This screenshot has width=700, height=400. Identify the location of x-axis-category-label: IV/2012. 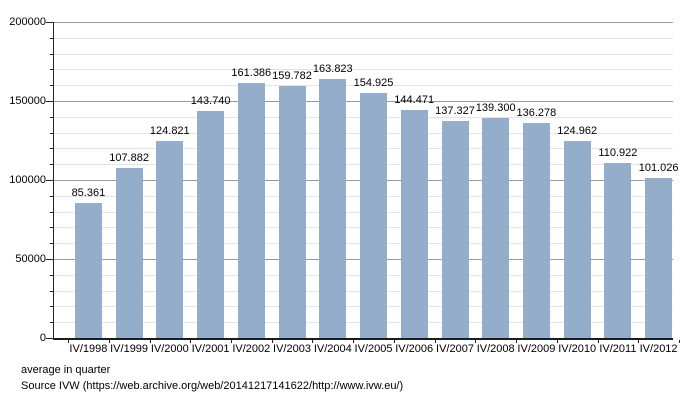
(658, 349).